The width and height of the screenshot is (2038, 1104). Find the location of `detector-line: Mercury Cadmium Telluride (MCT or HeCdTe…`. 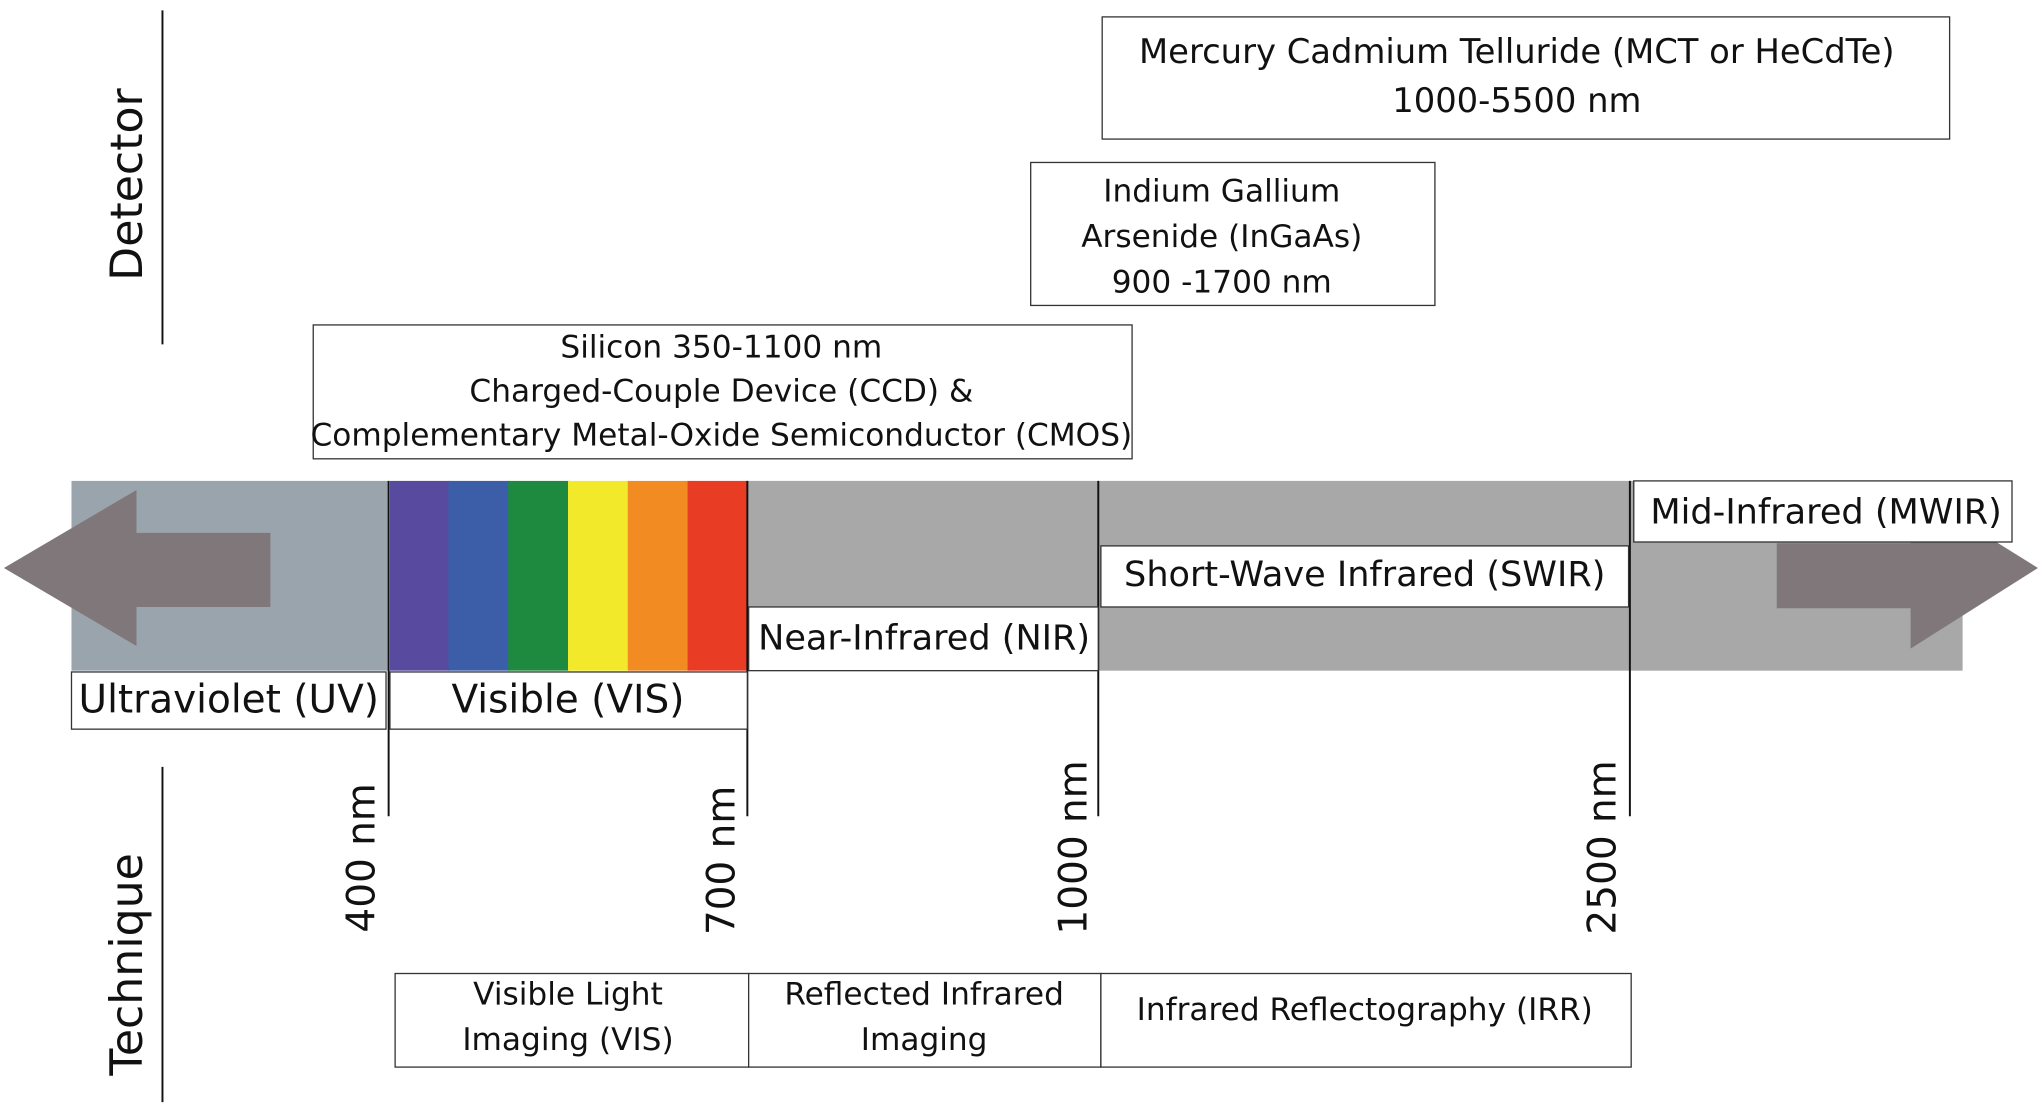

detector-line: Mercury Cadmium Telluride (MCT or HeCdTe… is located at coordinates (1517, 51).